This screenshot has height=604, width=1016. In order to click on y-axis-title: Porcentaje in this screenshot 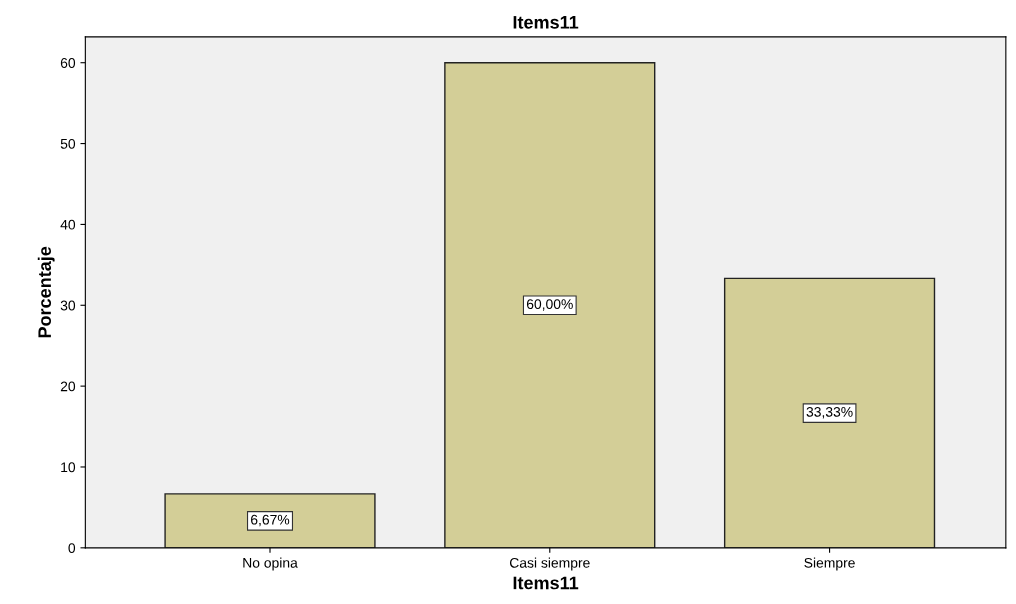, I will do `click(46, 292)`.